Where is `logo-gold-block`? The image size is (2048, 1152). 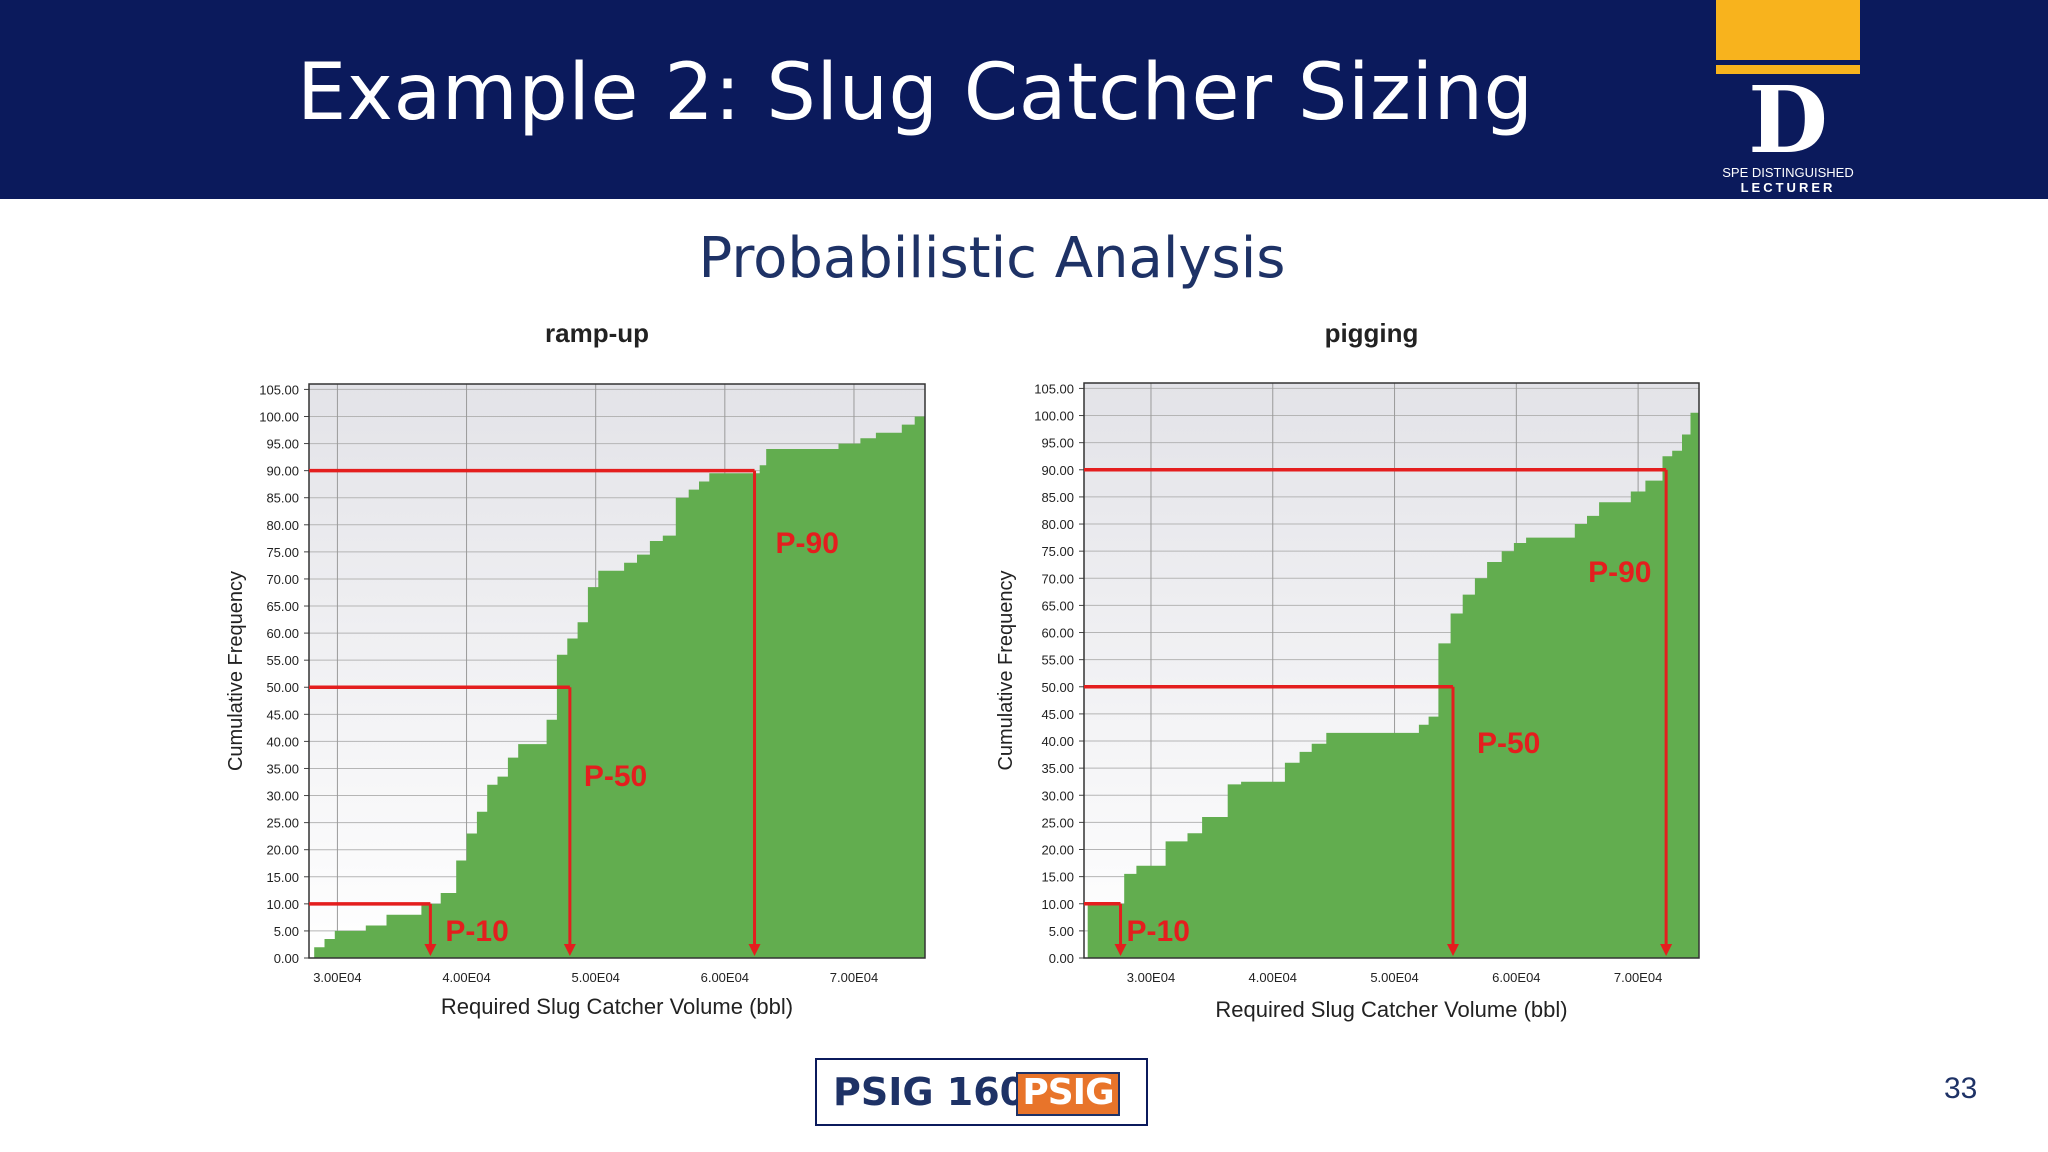
logo-gold-block is located at coordinates (1788, 30).